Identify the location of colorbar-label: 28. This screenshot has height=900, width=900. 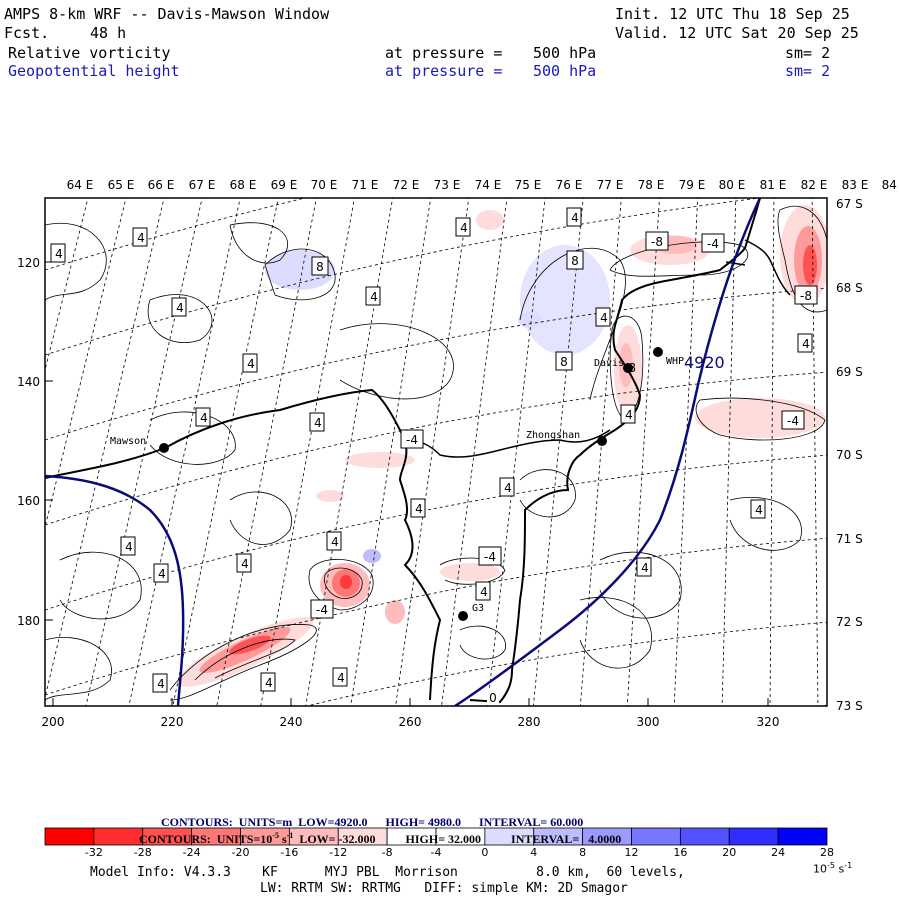
(827, 852).